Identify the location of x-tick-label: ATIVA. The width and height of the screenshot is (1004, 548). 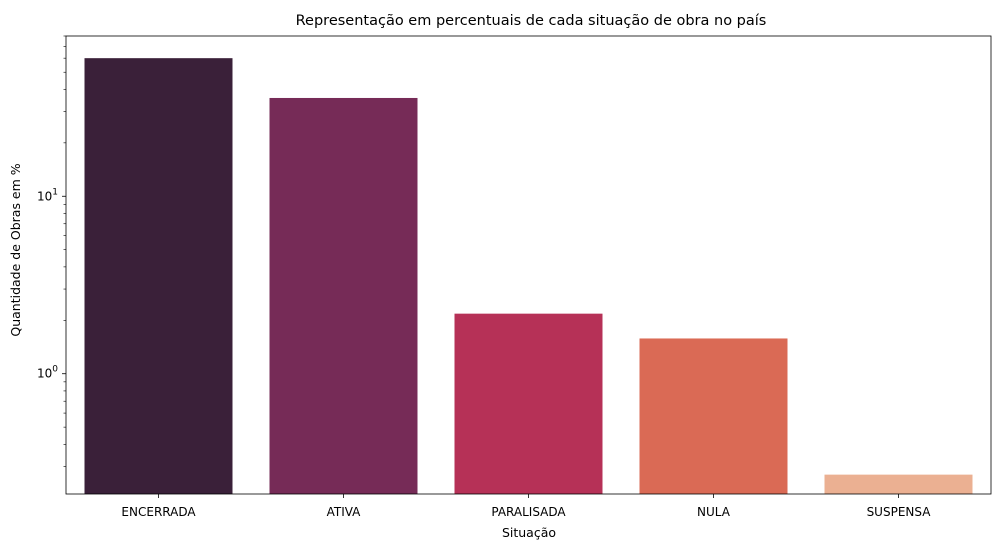
(344, 512).